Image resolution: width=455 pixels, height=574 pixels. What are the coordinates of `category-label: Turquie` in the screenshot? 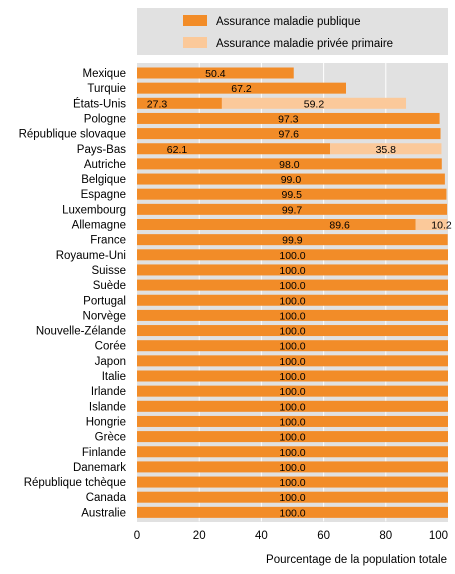 It's located at (106, 89).